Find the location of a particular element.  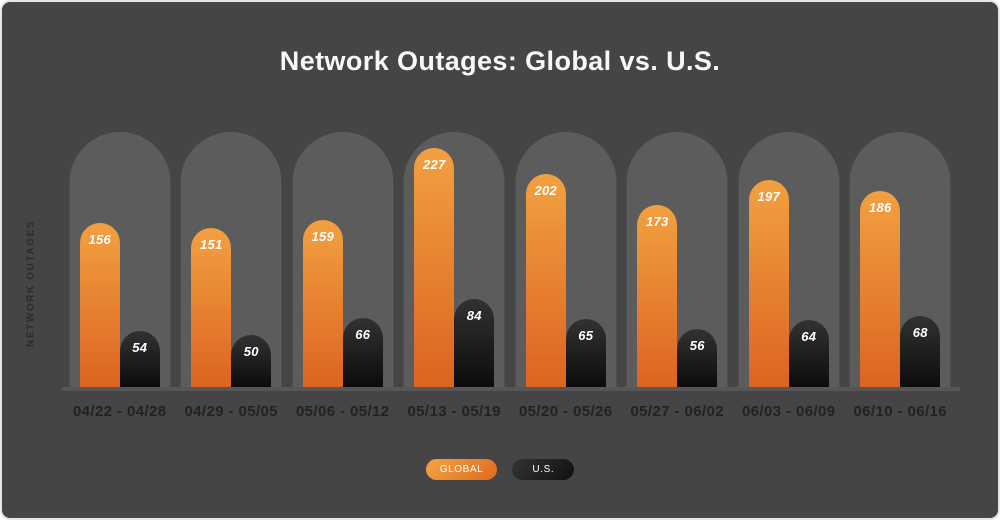

bar-value-label: 65 is located at coordinates (586, 335).